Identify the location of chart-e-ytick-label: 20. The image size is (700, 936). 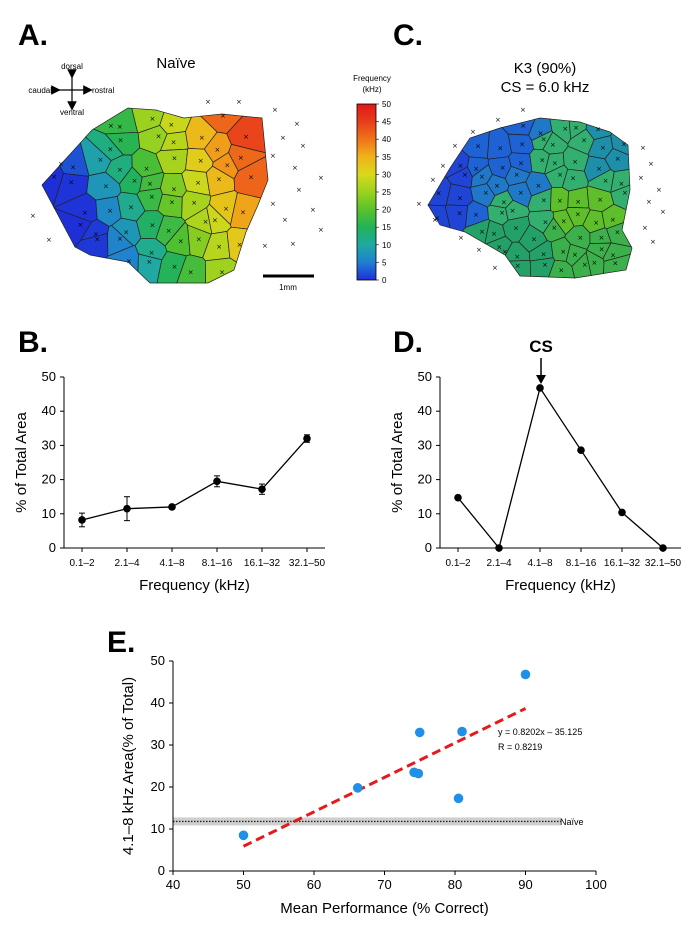
(158, 786).